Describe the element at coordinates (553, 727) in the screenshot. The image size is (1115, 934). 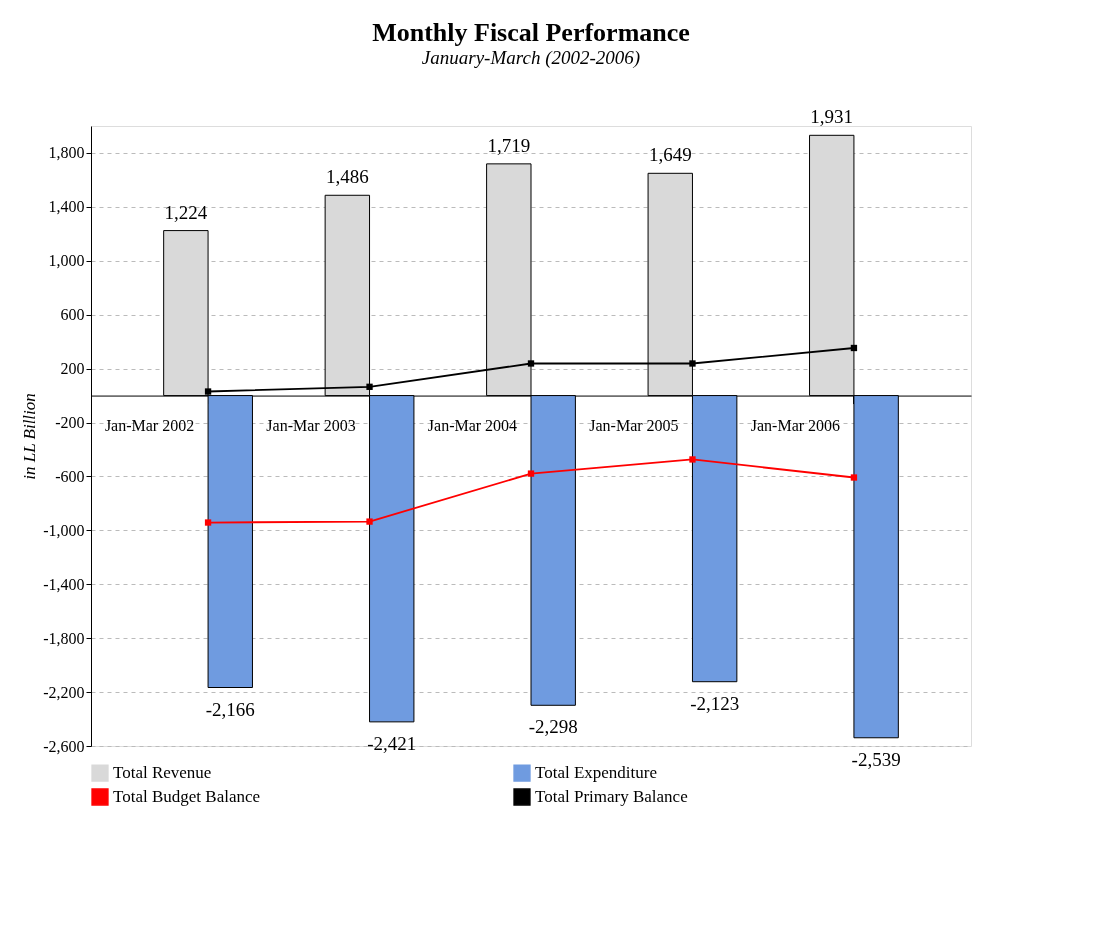
I see `data-label: -2,298` at that location.